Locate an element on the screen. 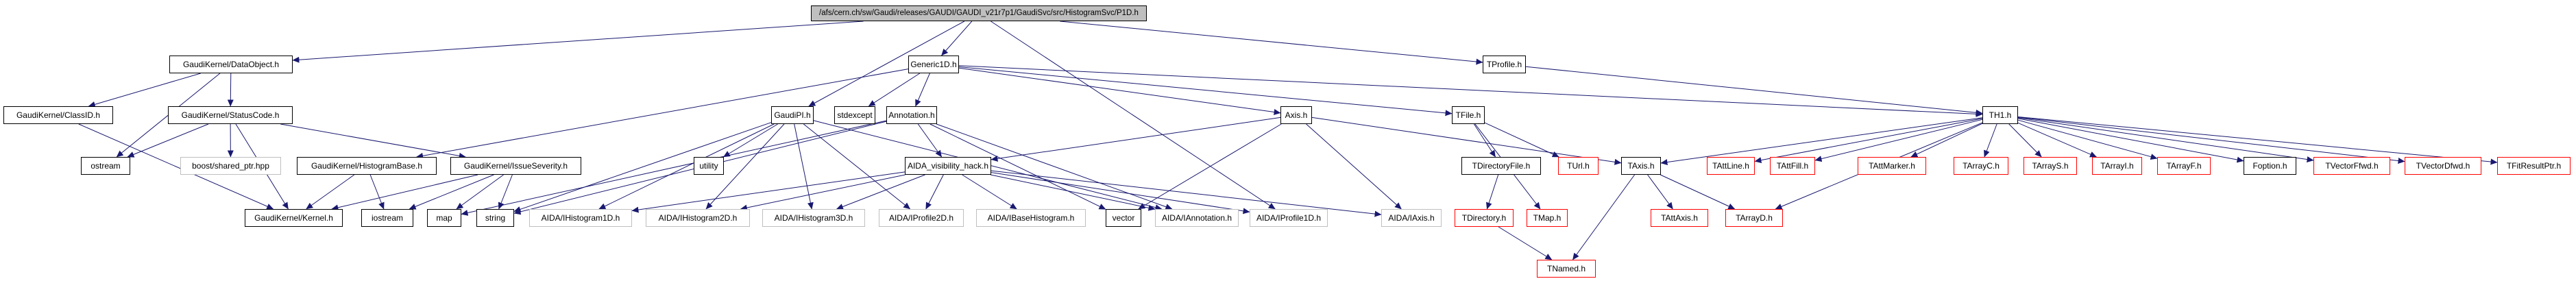 This screenshot has width=2576, height=281. include-edge-histogrambase-to-iostream is located at coordinates (377, 192).